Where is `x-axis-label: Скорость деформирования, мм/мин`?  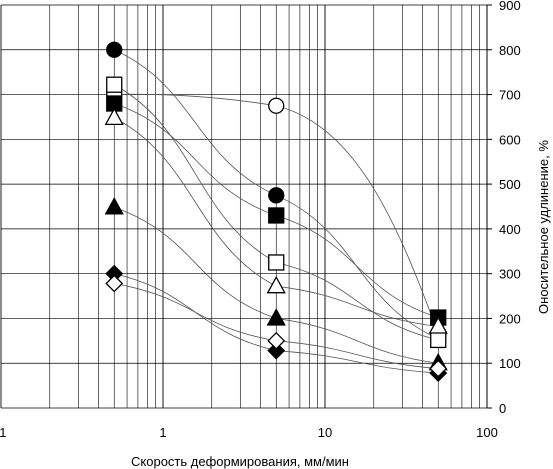
x-axis-label: Скорость деформирования, мм/мин is located at coordinates (240, 461).